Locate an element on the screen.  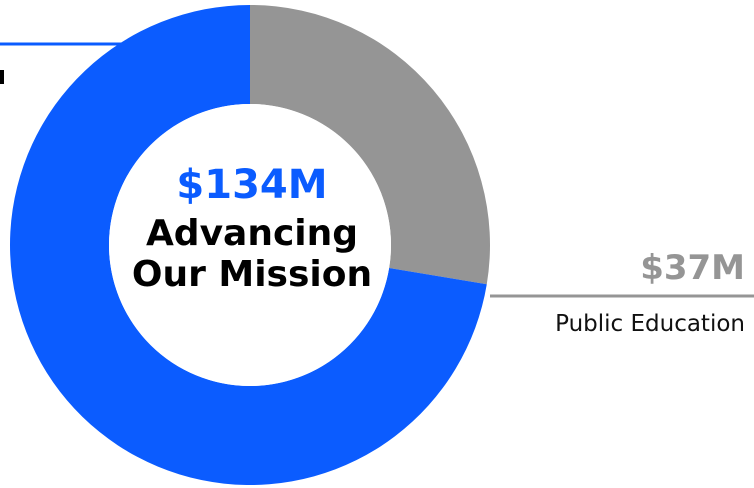
slice-value-label: $37M is located at coordinates (692, 268).